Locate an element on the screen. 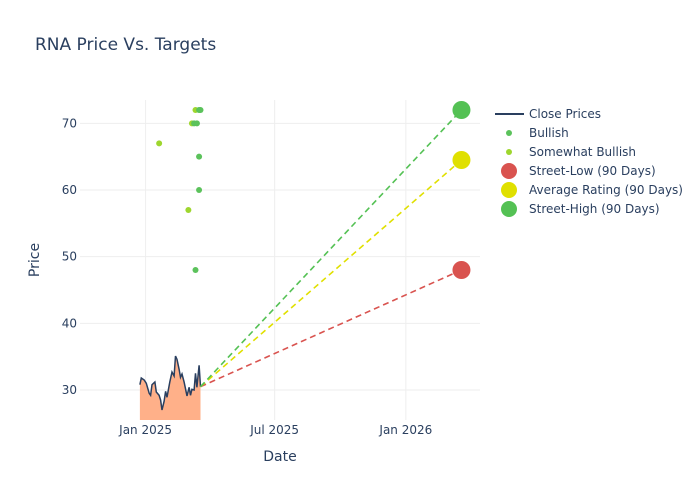 This screenshot has height=500, width=700. close-price-area is located at coordinates (170, 388).